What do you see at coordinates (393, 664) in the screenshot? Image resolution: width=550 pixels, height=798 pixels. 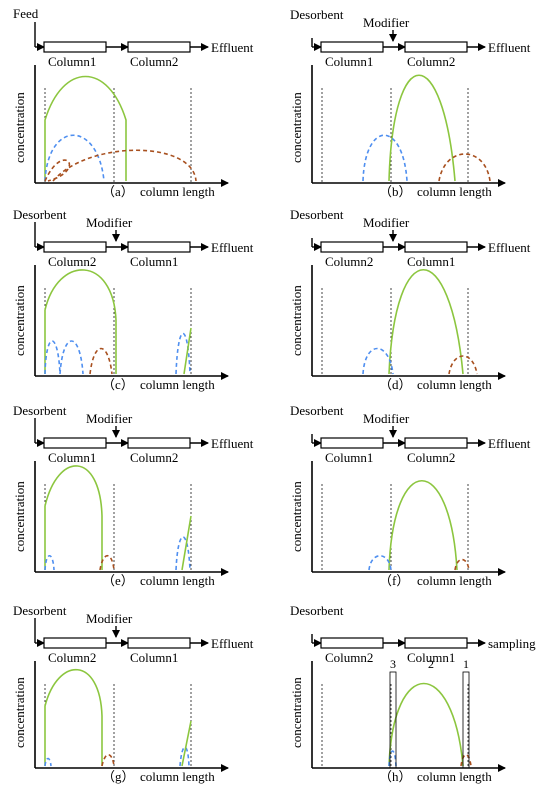 I see `sampling-marker-3: 3` at bounding box center [393, 664].